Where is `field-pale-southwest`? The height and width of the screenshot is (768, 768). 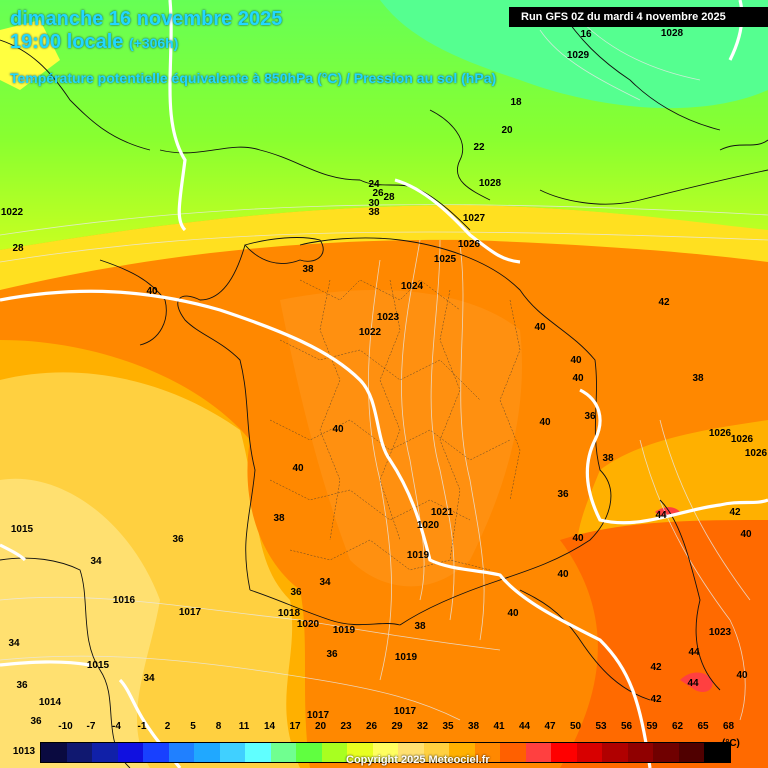
field-pale-southwest is located at coordinates (80, 623).